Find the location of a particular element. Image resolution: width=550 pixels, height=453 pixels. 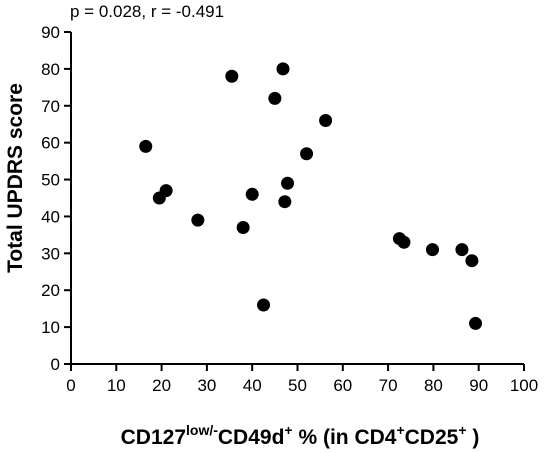

chart-annotation: p = 0.028, r = -0.491 is located at coordinates (147, 11).